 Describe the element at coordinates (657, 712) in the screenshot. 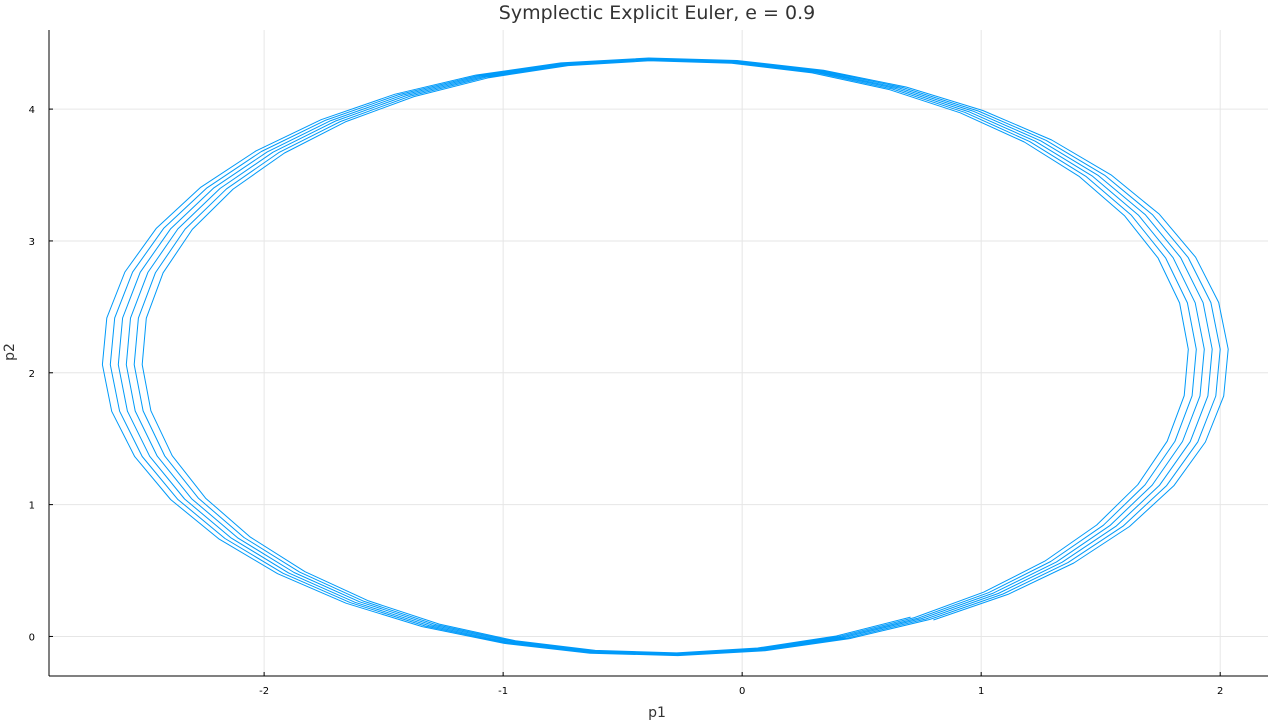

I see `x-axis-title: p1` at that location.